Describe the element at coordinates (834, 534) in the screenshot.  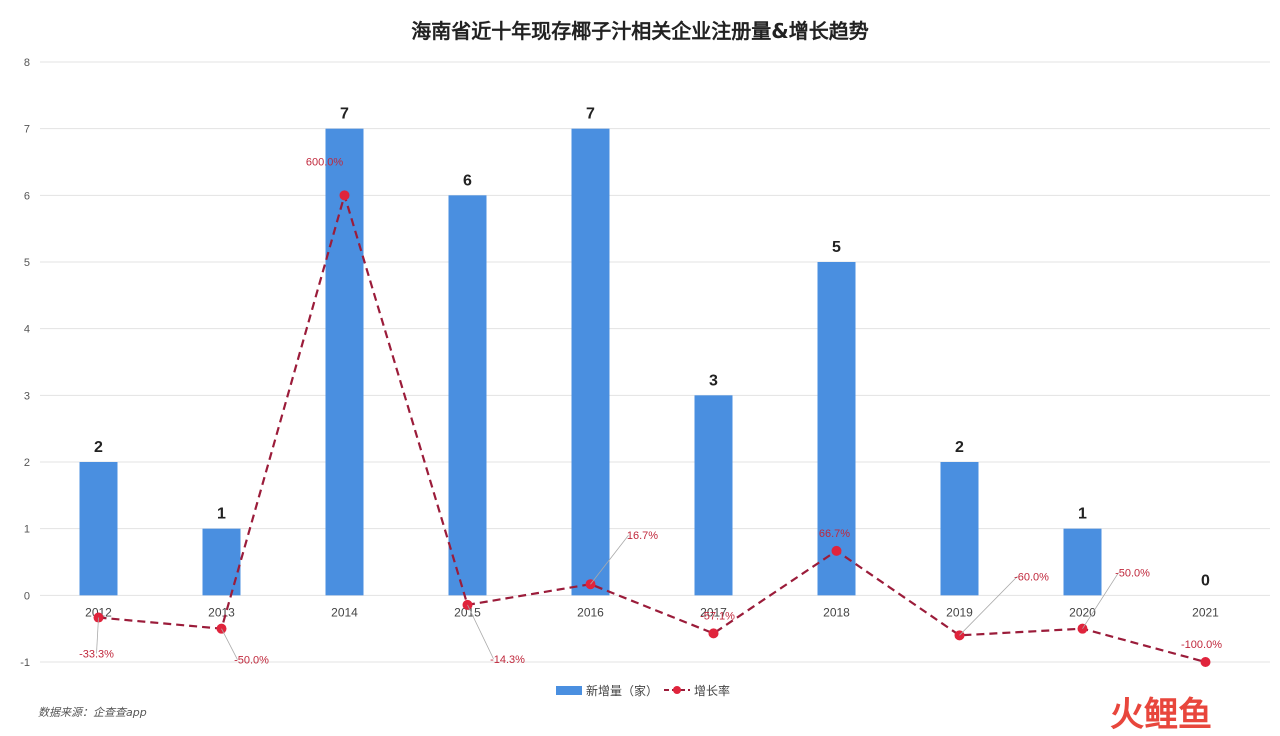
I see `growth-value-label: 66.7%` at that location.